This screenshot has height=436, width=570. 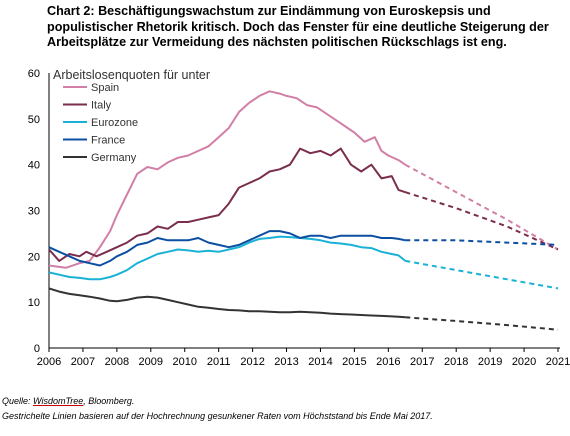 What do you see at coordinates (227, 248) in the screenshot?
I see `series-line-france` at bounding box center [227, 248].